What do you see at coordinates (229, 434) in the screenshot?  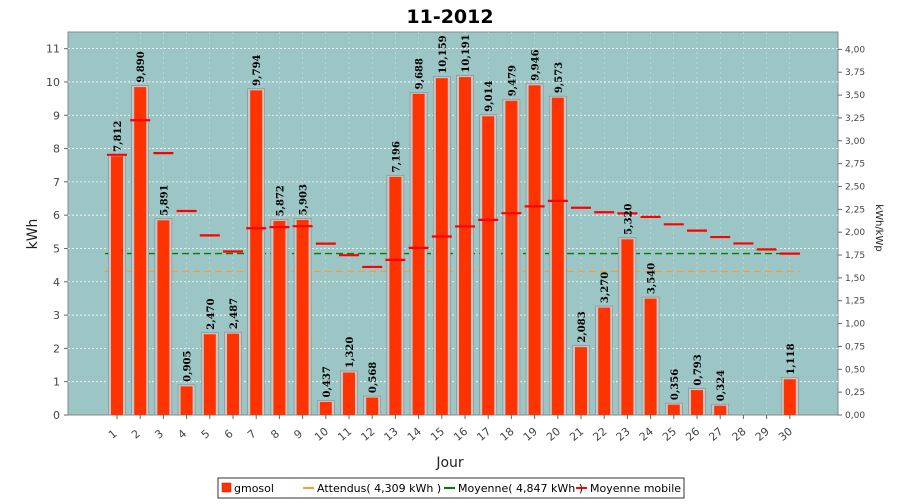 I see `x-tick-label: 6` at bounding box center [229, 434].